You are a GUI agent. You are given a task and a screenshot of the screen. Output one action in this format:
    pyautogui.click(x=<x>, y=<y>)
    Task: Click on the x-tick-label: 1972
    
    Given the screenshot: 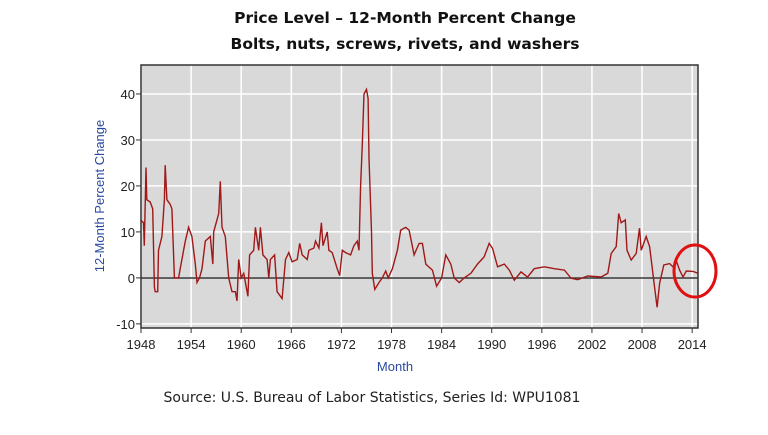 What is the action you would take?
    pyautogui.click(x=341, y=344)
    